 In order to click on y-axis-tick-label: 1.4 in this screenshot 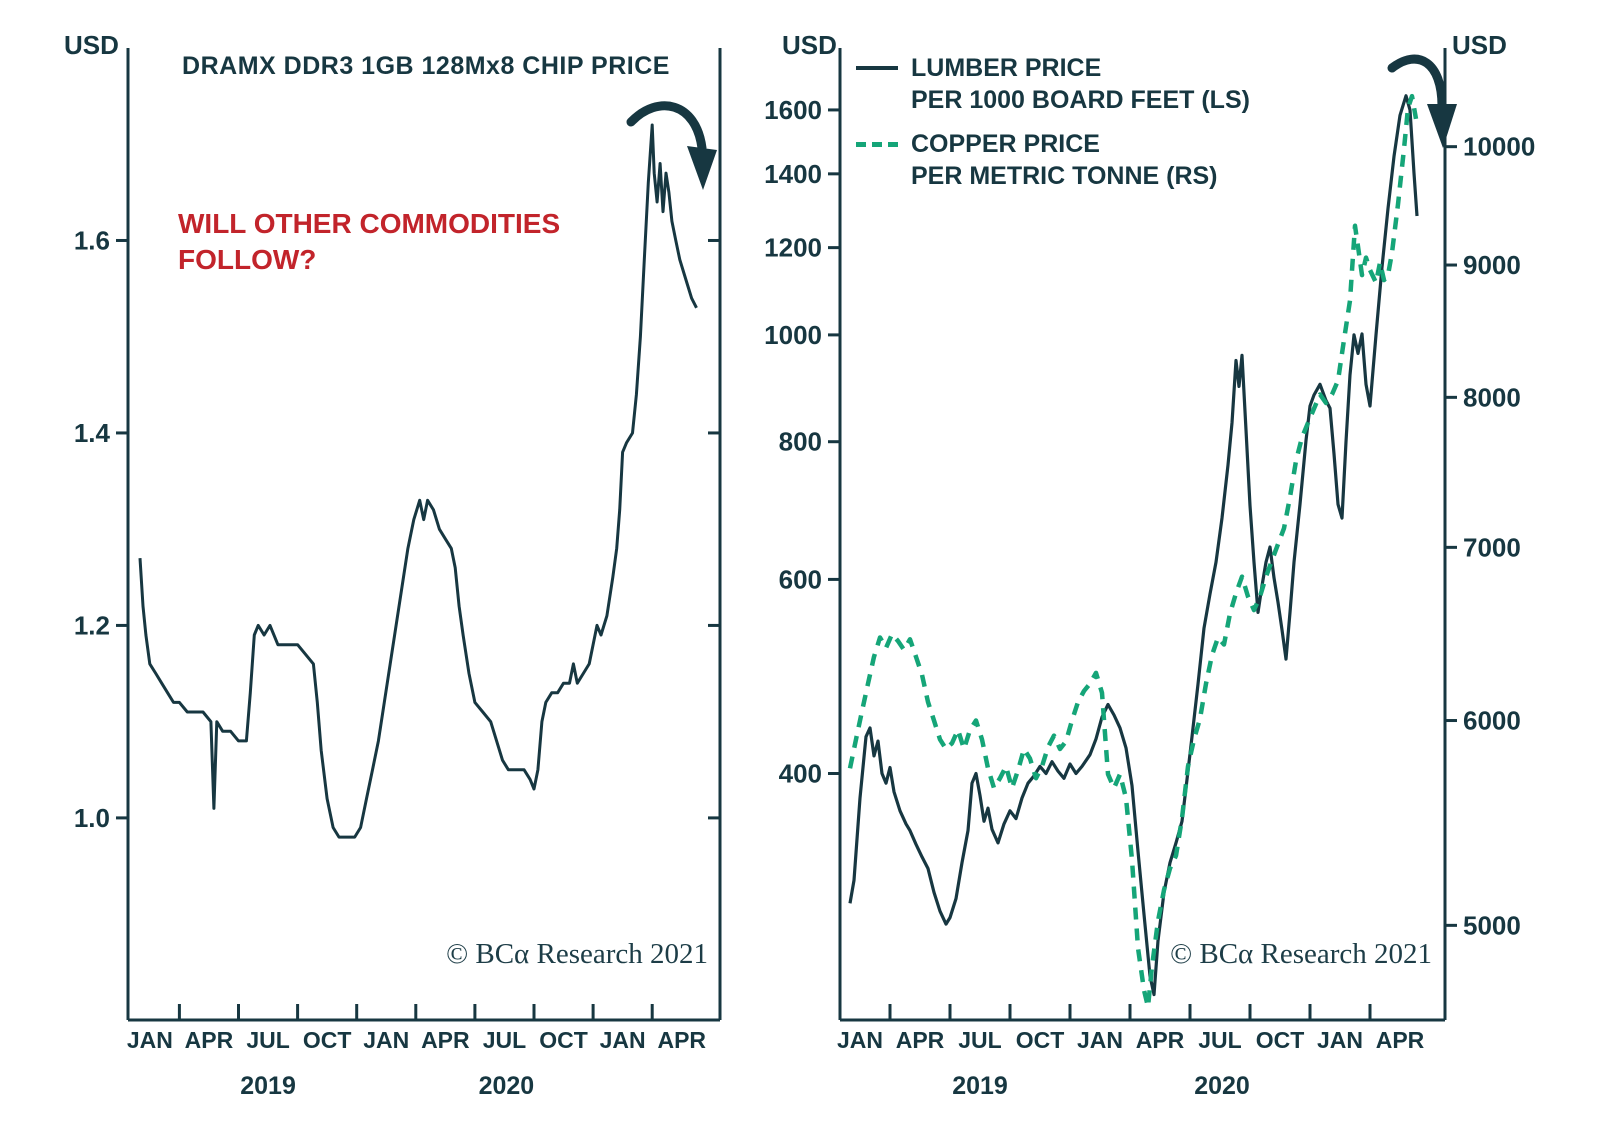, I will do `click(92, 433)`.